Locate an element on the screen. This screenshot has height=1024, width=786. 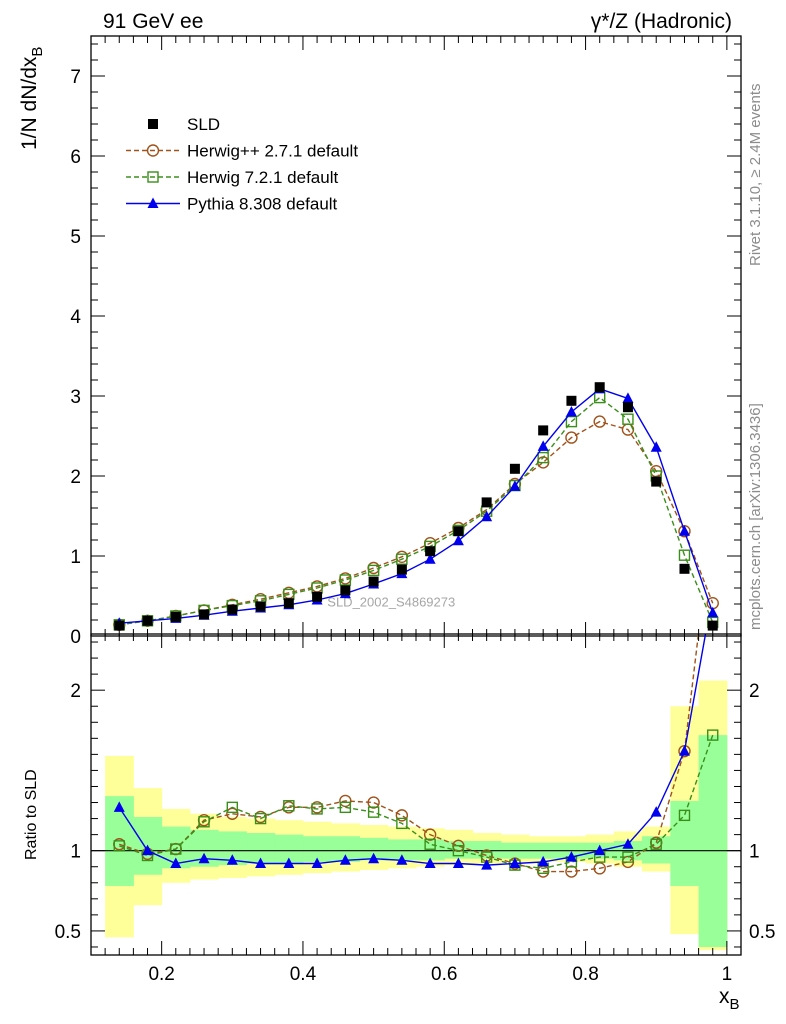
rivet-label: Rivet 3.1.10, ≥ 2.4M events is located at coordinates (755, 175).